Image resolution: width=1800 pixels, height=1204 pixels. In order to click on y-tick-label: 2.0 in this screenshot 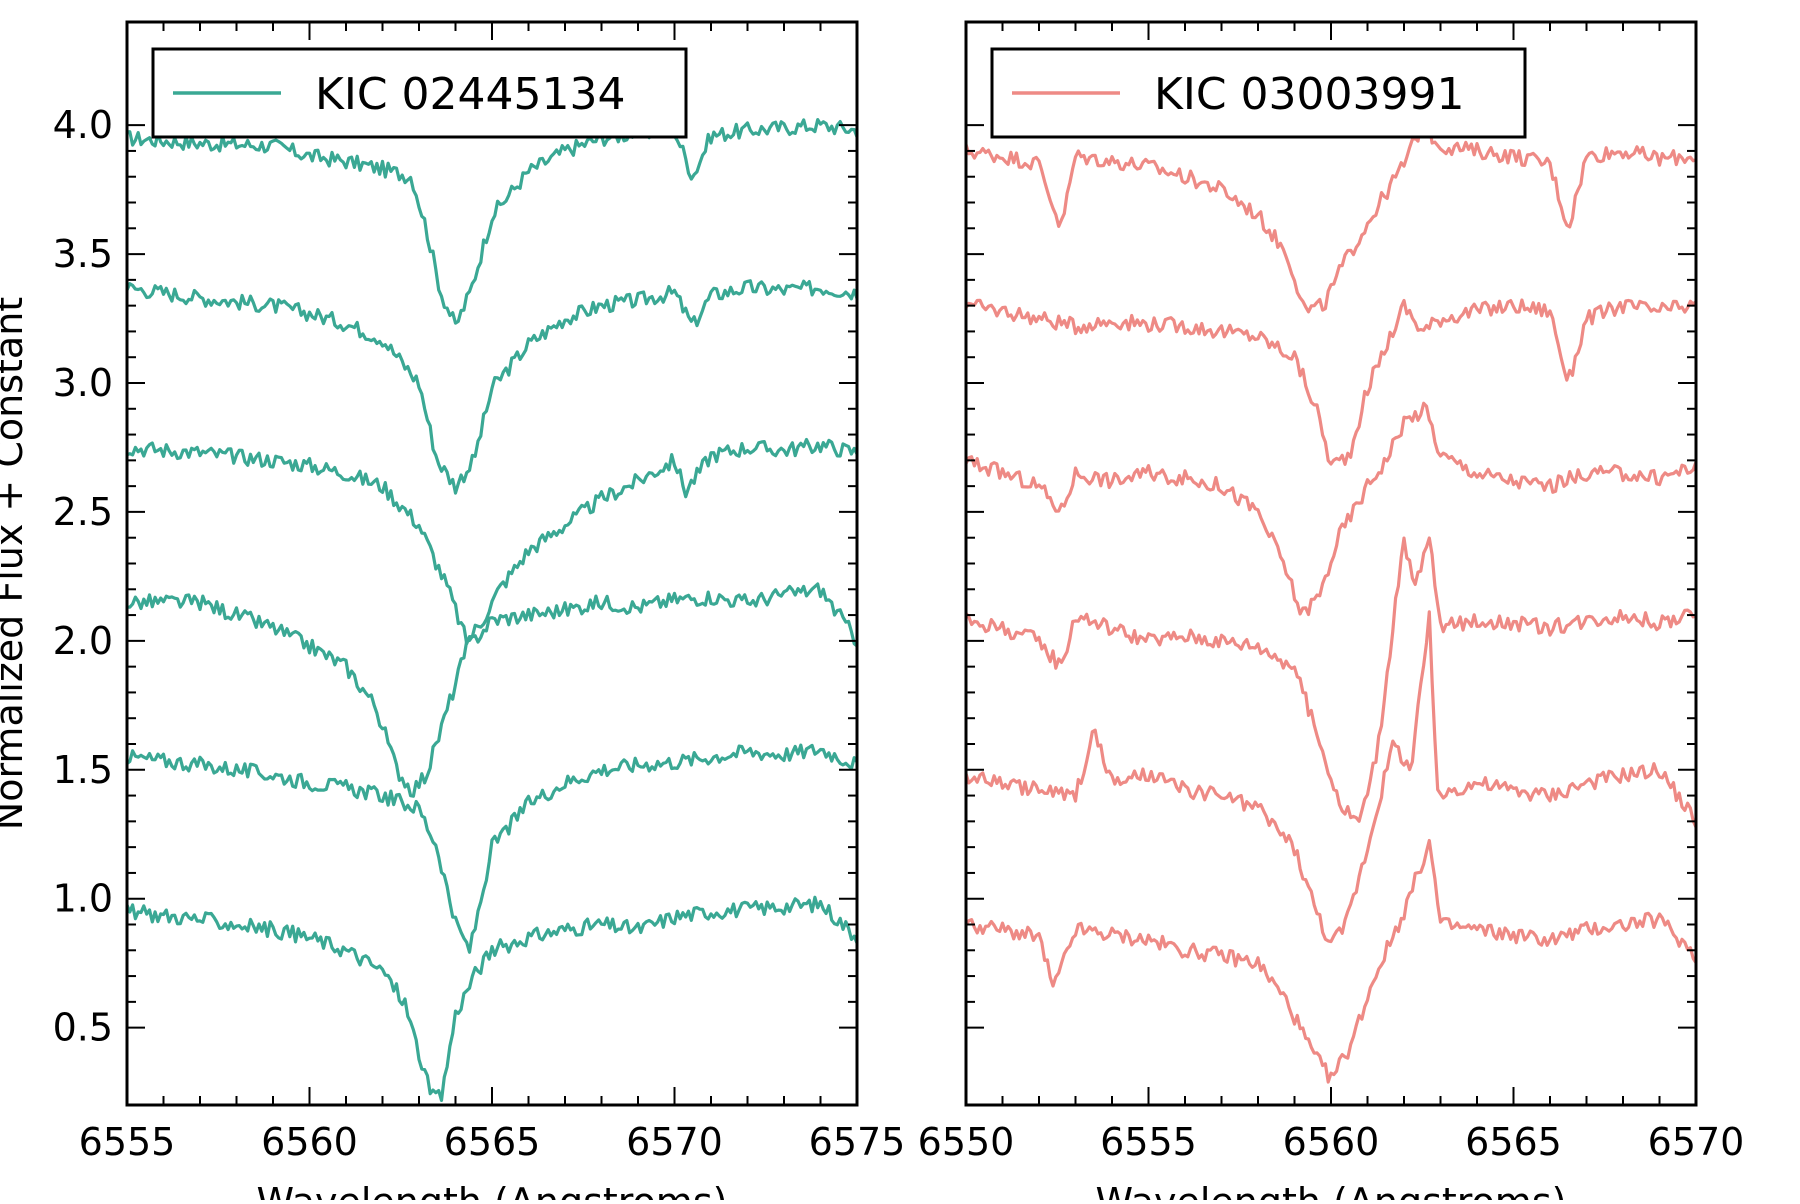, I will do `click(83, 641)`.